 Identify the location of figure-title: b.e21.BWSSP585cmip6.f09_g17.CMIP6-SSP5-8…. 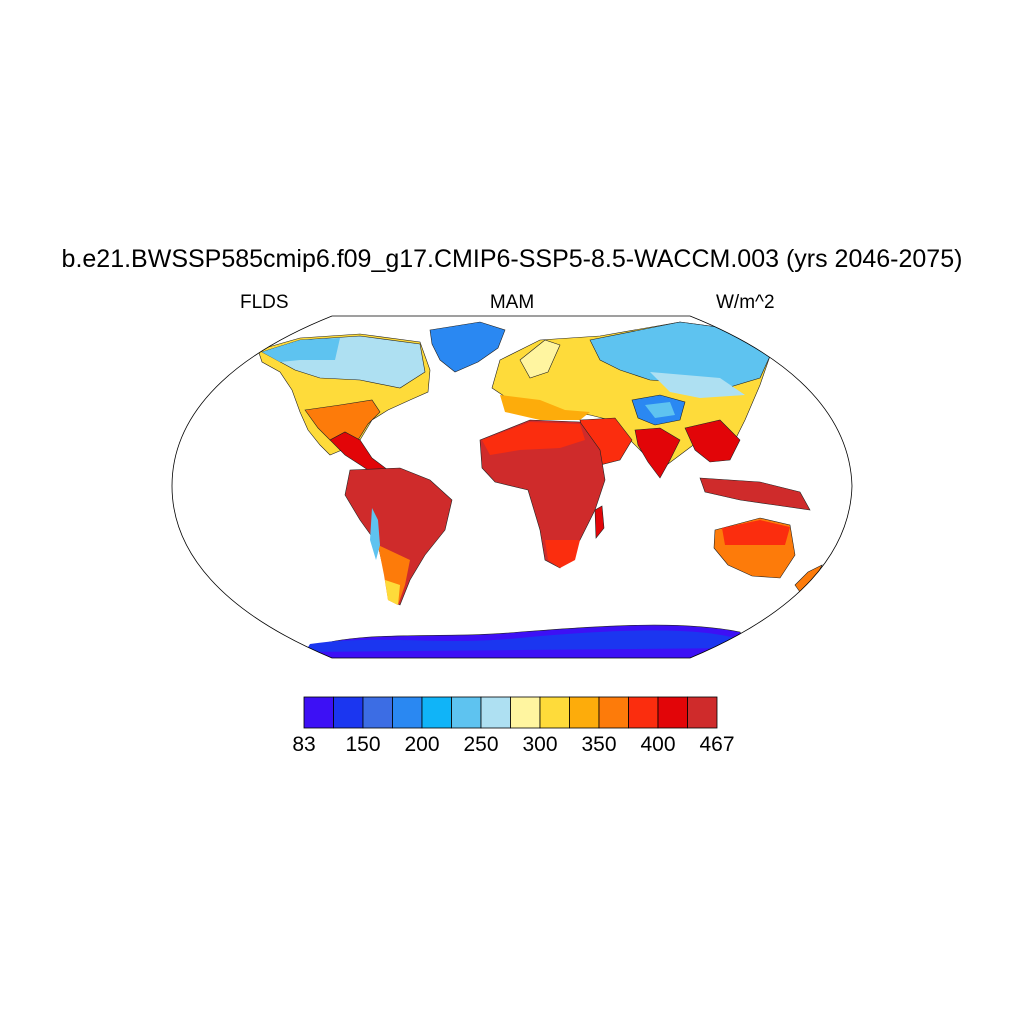
(512, 259).